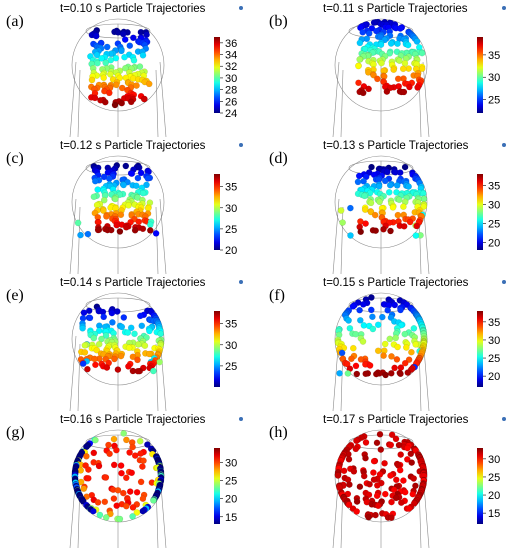 The image size is (527, 550). I want to click on panel-letter: (g), so click(15, 432).